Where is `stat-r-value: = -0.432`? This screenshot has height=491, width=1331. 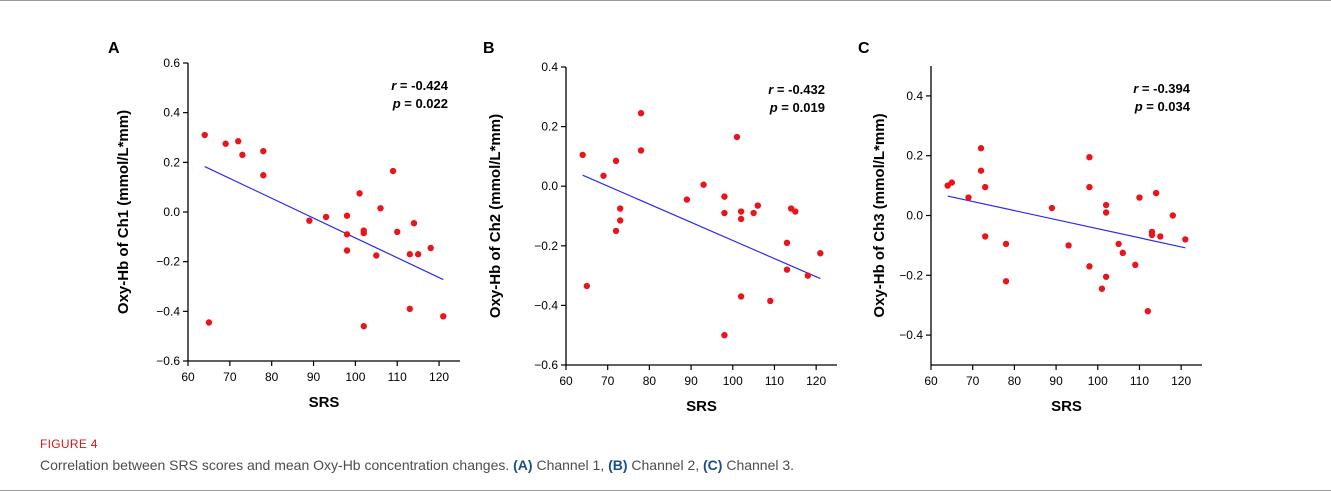 stat-r-value: = -0.432 is located at coordinates (799, 89).